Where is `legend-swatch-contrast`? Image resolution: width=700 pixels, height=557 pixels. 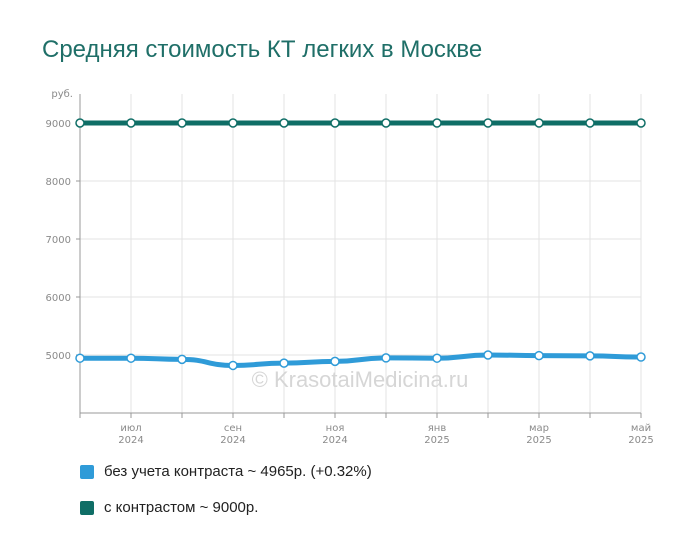
legend-swatch-contrast is located at coordinates (87, 507).